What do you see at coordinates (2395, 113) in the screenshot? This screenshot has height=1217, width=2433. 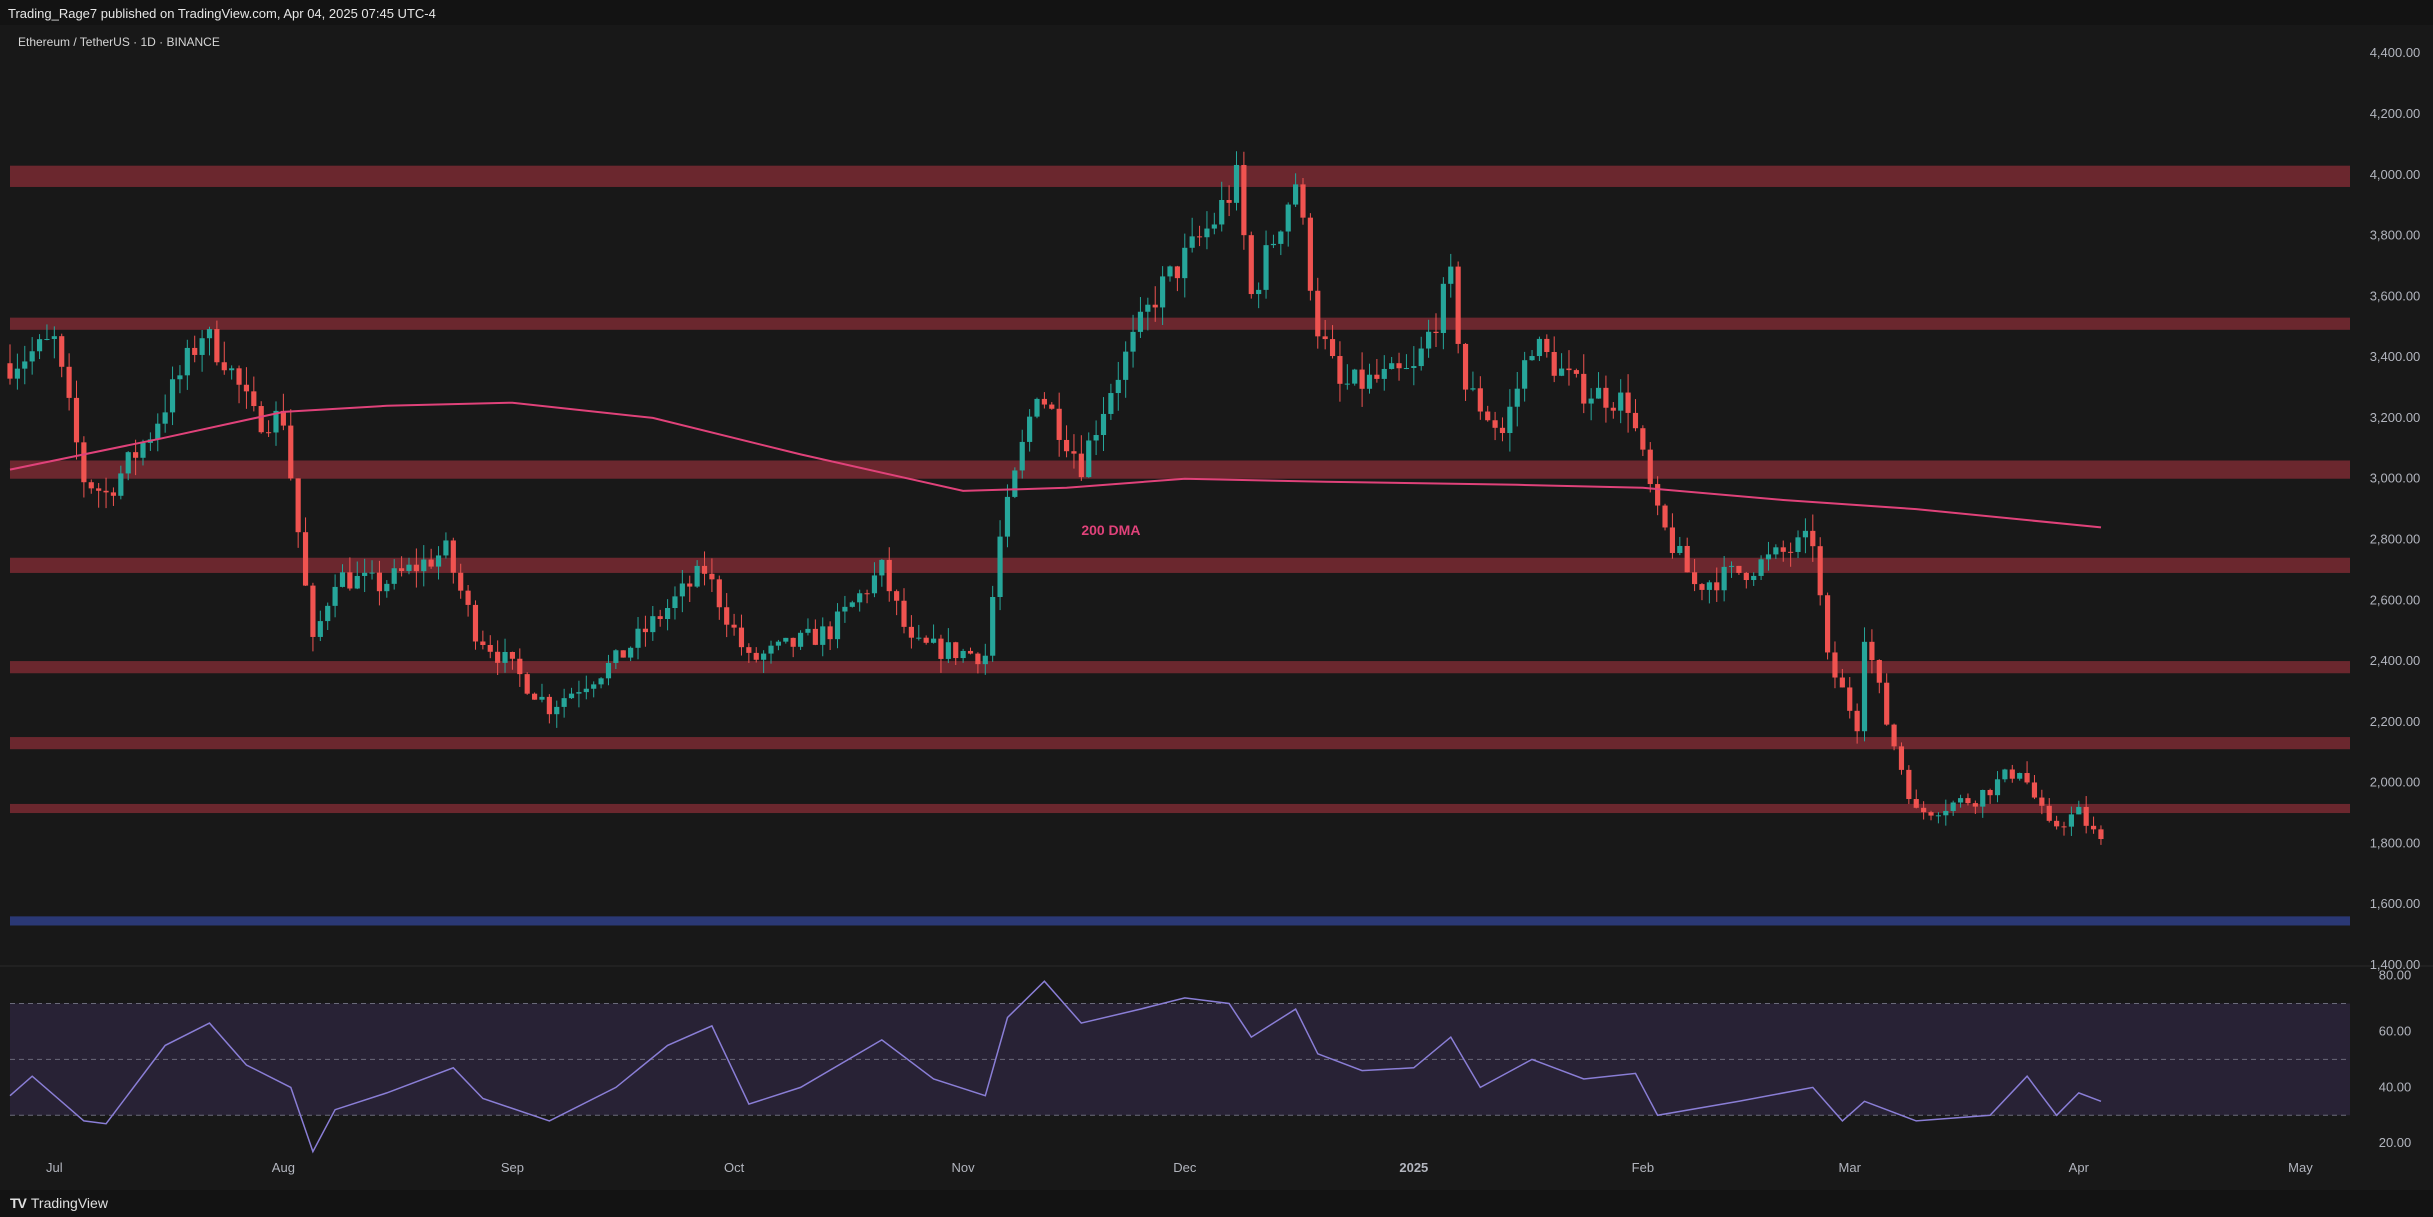 I see `price-tick-label: 4,200.00` at bounding box center [2395, 113].